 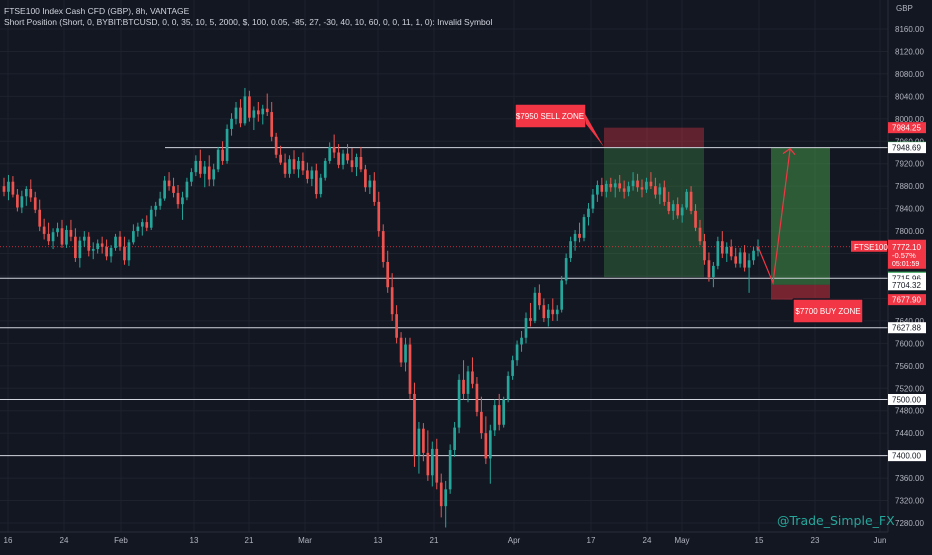 I want to click on long-stop-zone, so click(x=800, y=292).